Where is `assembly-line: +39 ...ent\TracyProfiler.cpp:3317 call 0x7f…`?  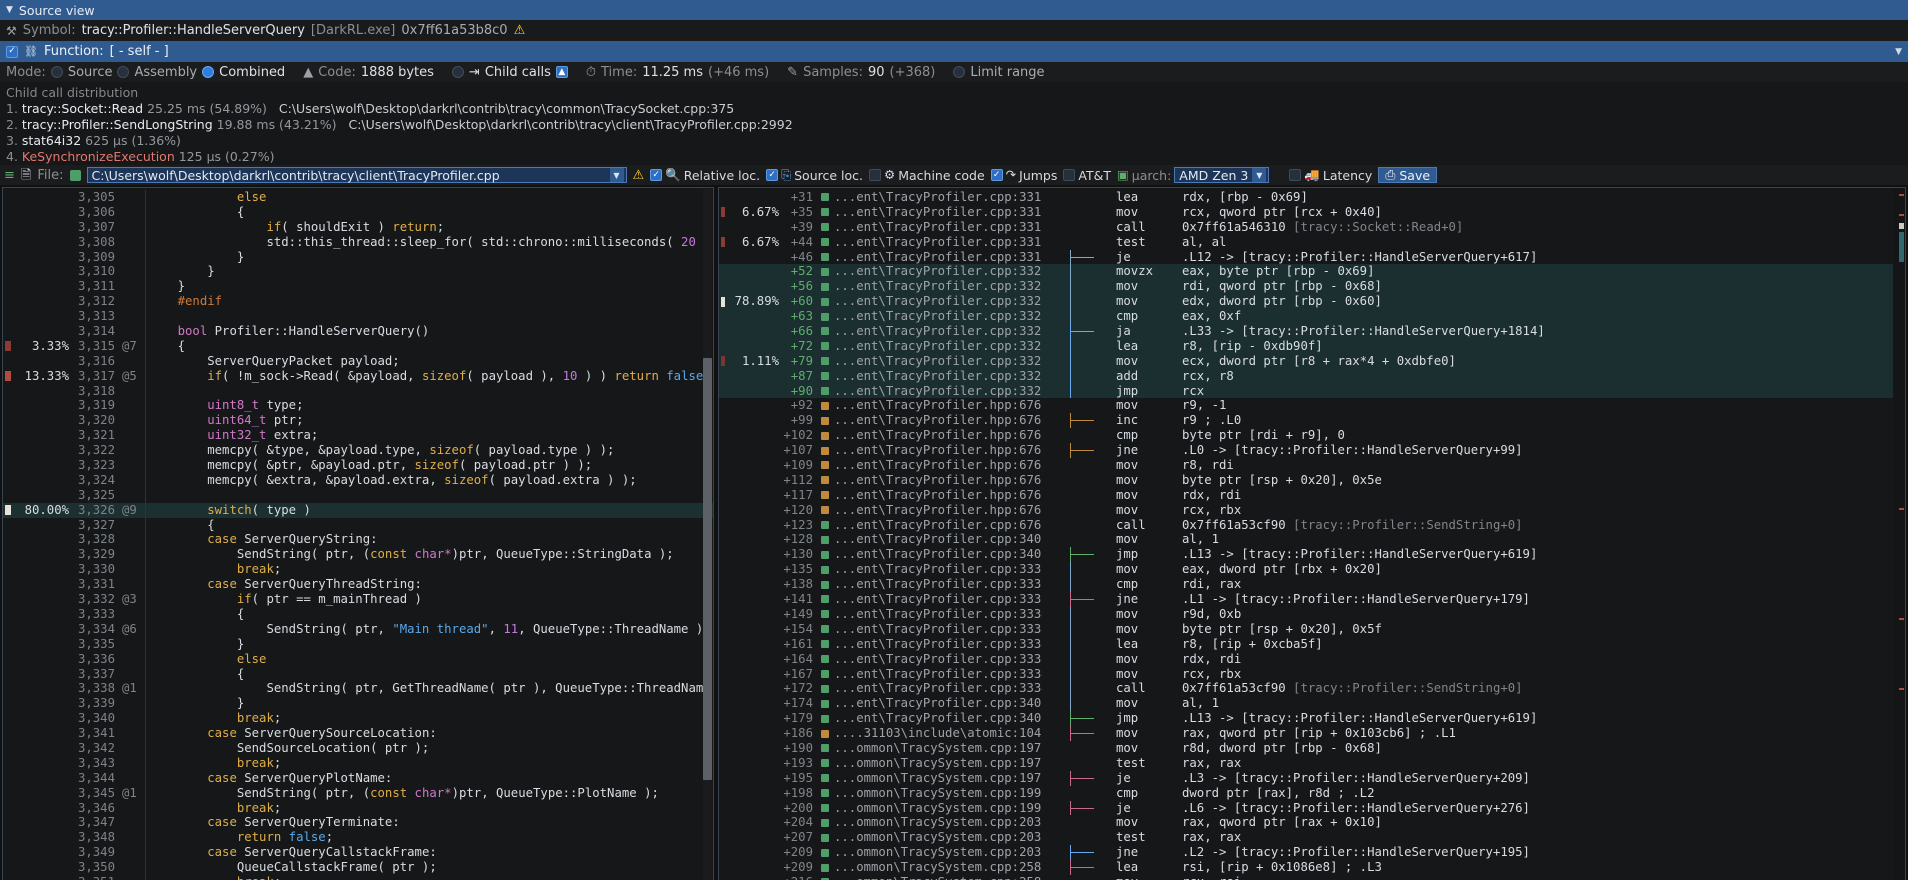 assembly-line: +39 ...ent\TracyProfiler.cpp:3317 call 0x7f… is located at coordinates (1312, 227).